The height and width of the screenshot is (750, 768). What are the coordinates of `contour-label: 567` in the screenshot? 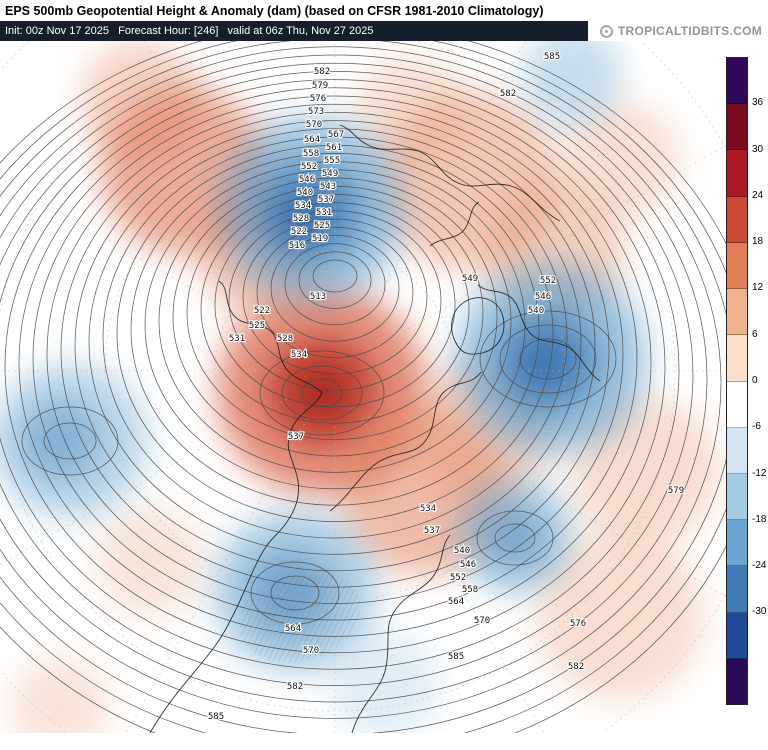 It's located at (336, 135).